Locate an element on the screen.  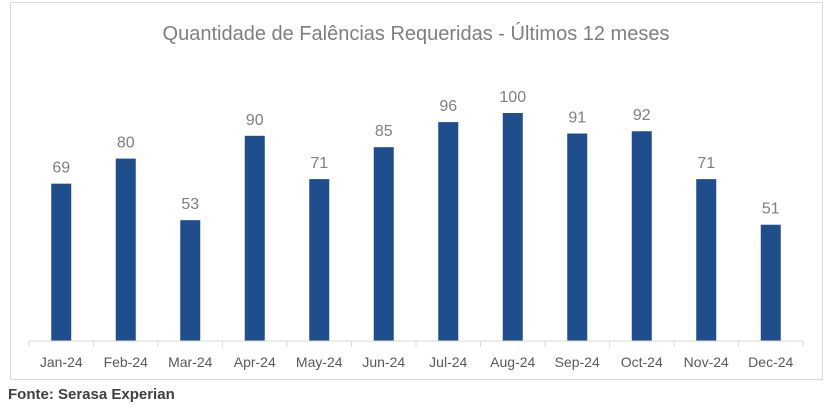
x-tick-label: Aug-24 is located at coordinates (512, 362).